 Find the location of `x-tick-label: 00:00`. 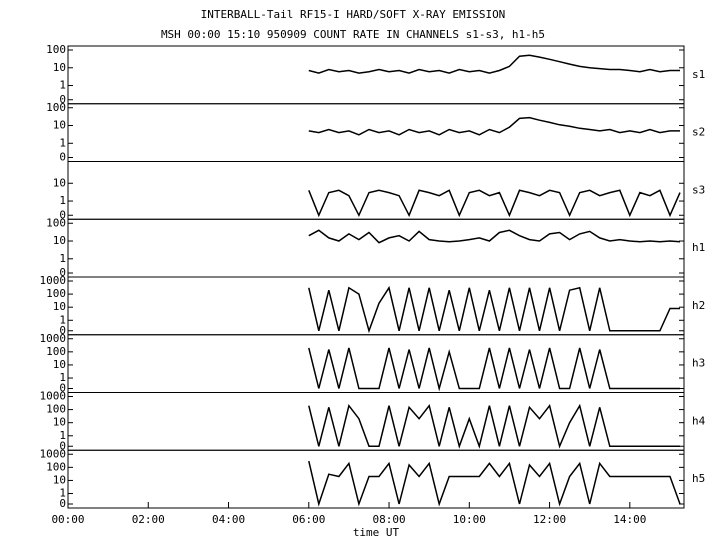

x-tick-label: 00:00 is located at coordinates (67, 519).